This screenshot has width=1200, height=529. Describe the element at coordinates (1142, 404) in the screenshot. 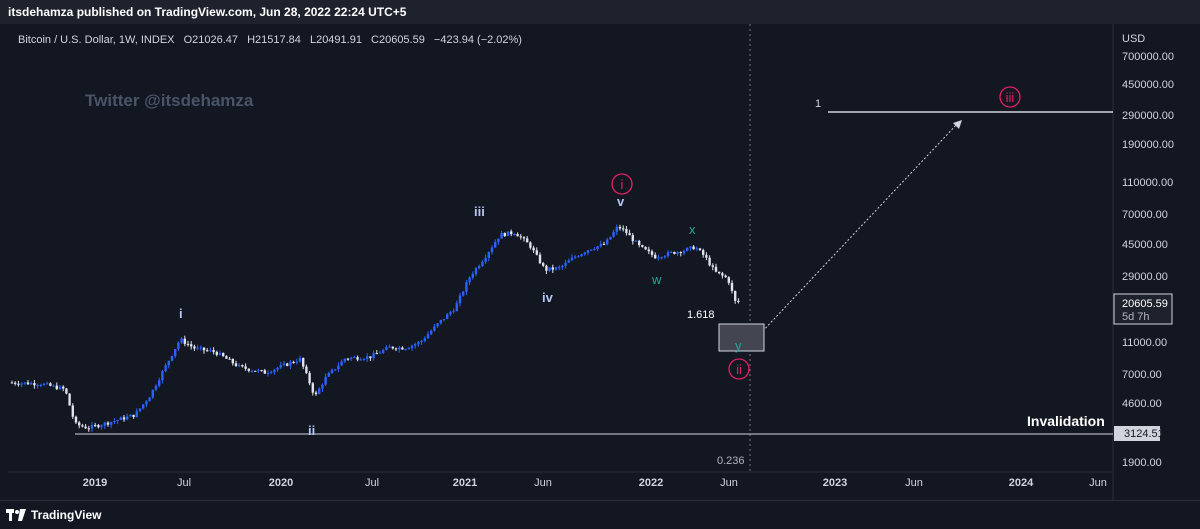

I see `y-tick-label: 4600.00` at that location.